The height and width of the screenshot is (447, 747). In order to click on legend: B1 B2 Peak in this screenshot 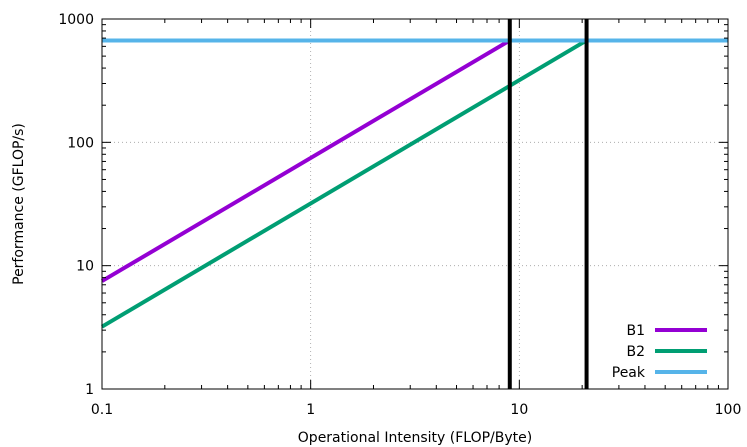, I will do `click(659, 352)`.